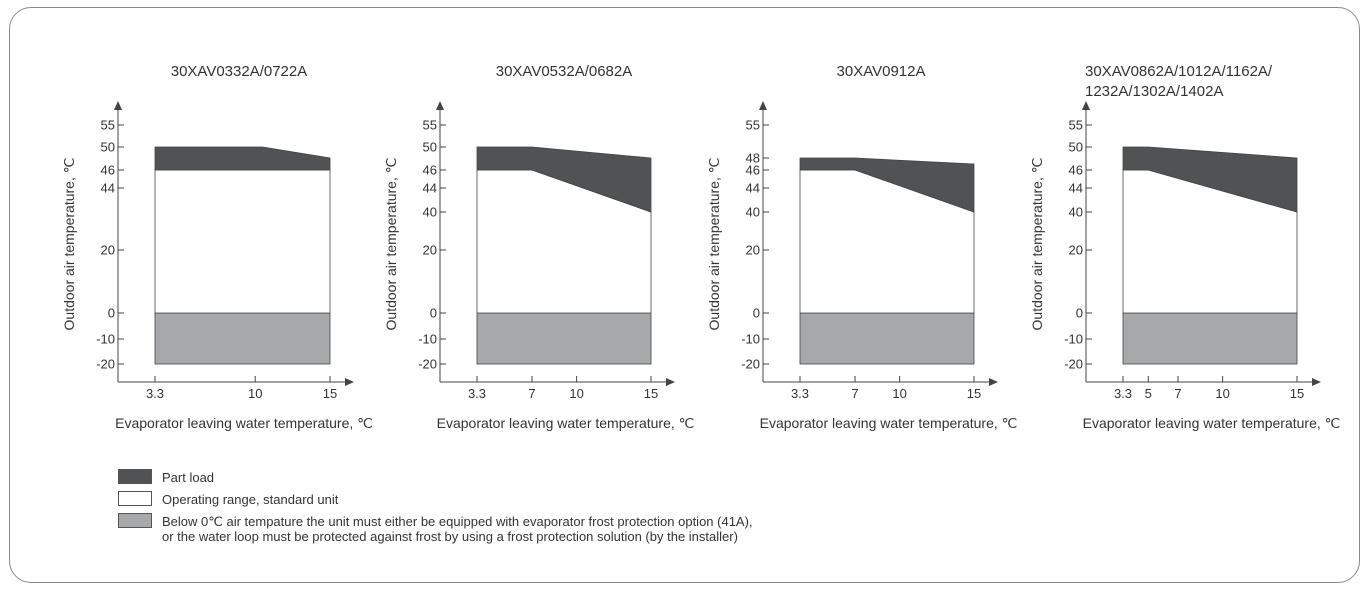 Image resolution: width=1372 pixels, height=592 pixels. What do you see at coordinates (854, 393) in the screenshot?
I see `chart-3-x-tick-label: 7` at bounding box center [854, 393].